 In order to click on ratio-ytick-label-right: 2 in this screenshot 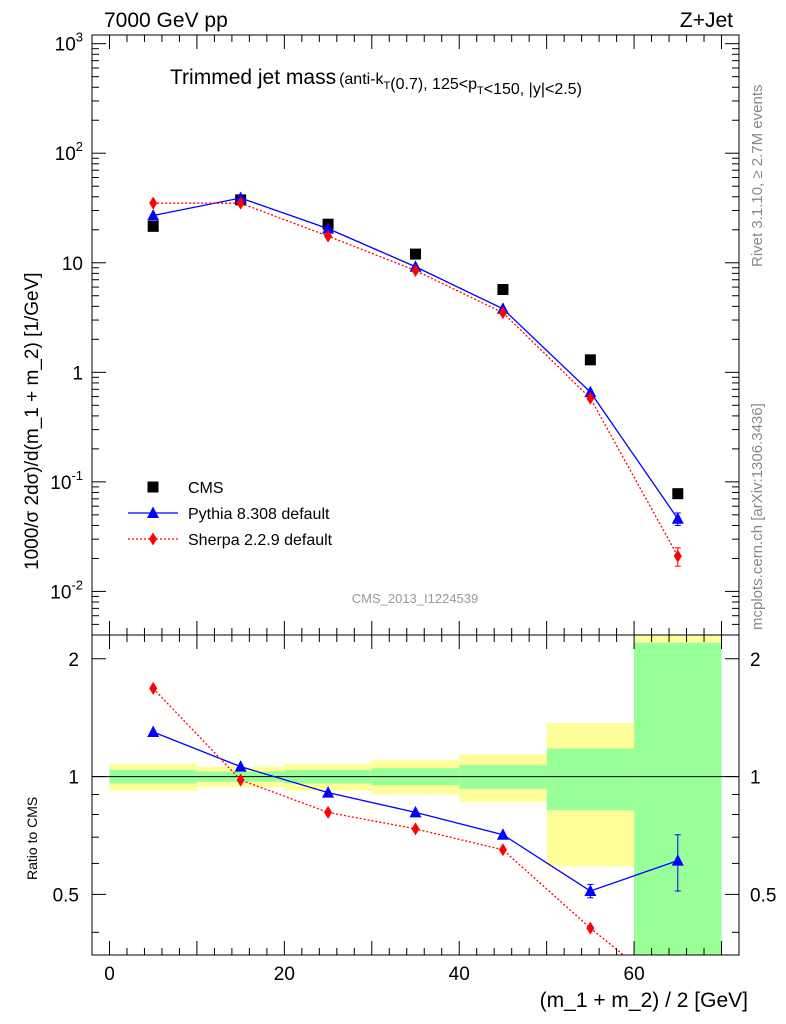, I will do `click(755, 660)`.